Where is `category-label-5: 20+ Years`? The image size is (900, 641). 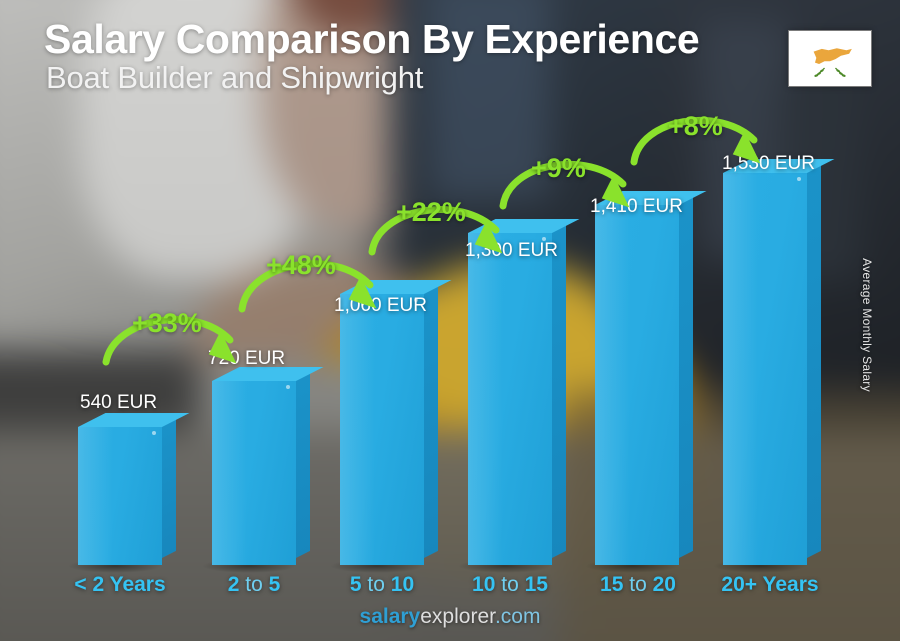
category-label-5: 20+ Years is located at coordinates (770, 585).